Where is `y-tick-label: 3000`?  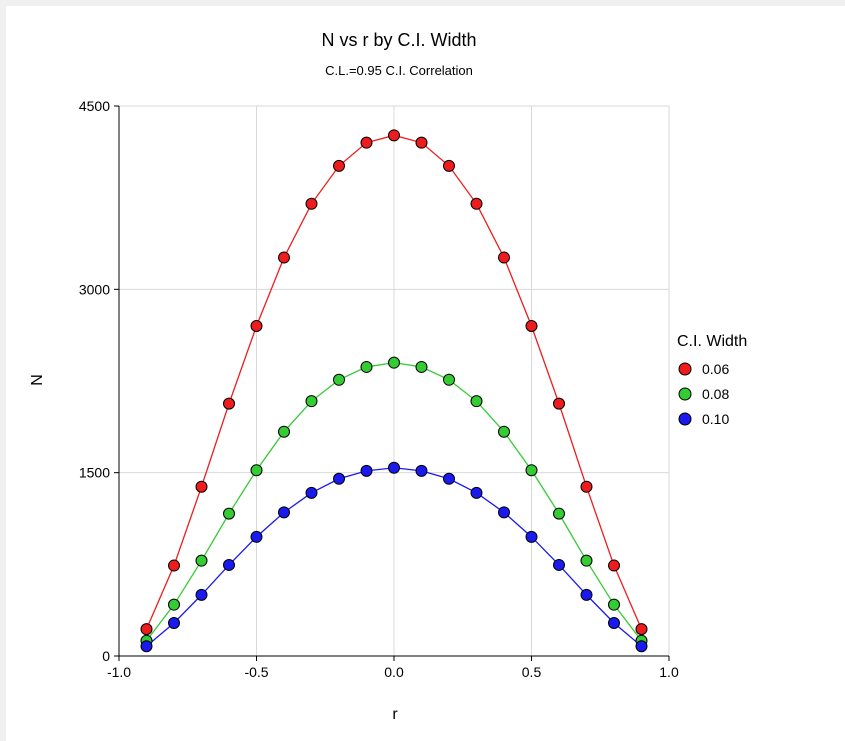 y-tick-label: 3000 is located at coordinates (94, 289).